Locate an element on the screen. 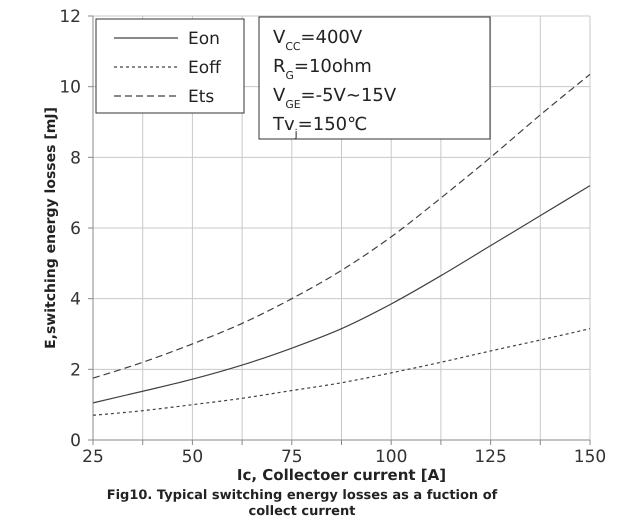  y-tick-label: 12 is located at coordinates (70, 17).